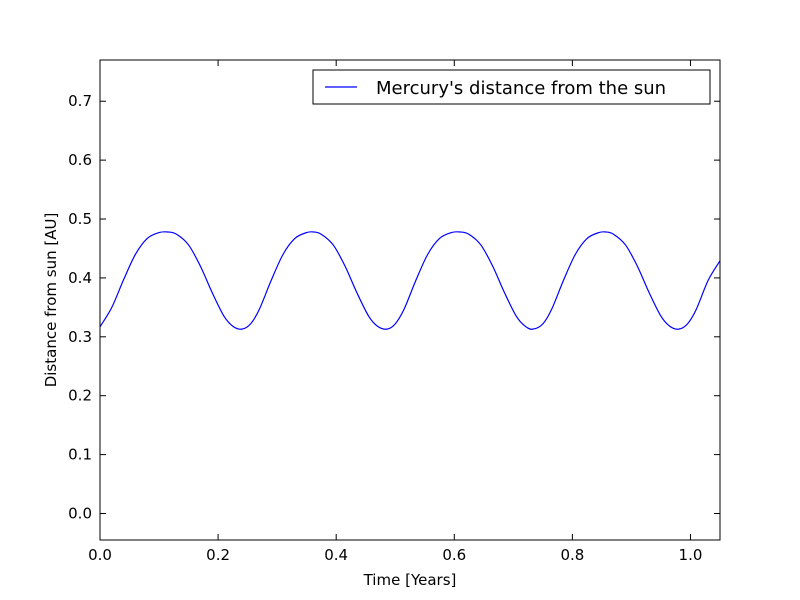 The height and width of the screenshot is (600, 800). I want to click on legend-label: Mercury's distance from the sun, so click(521, 88).